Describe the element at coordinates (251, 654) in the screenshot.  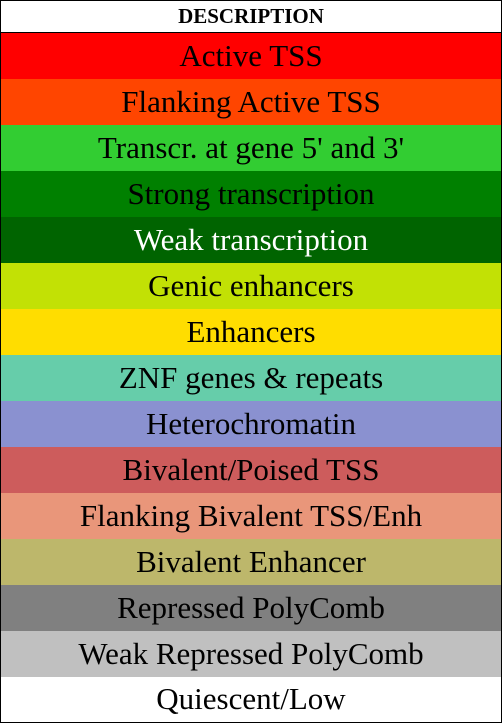
I see `state-row-weak-repressed-polycomb: Weak Repressed PolyComb` at that location.